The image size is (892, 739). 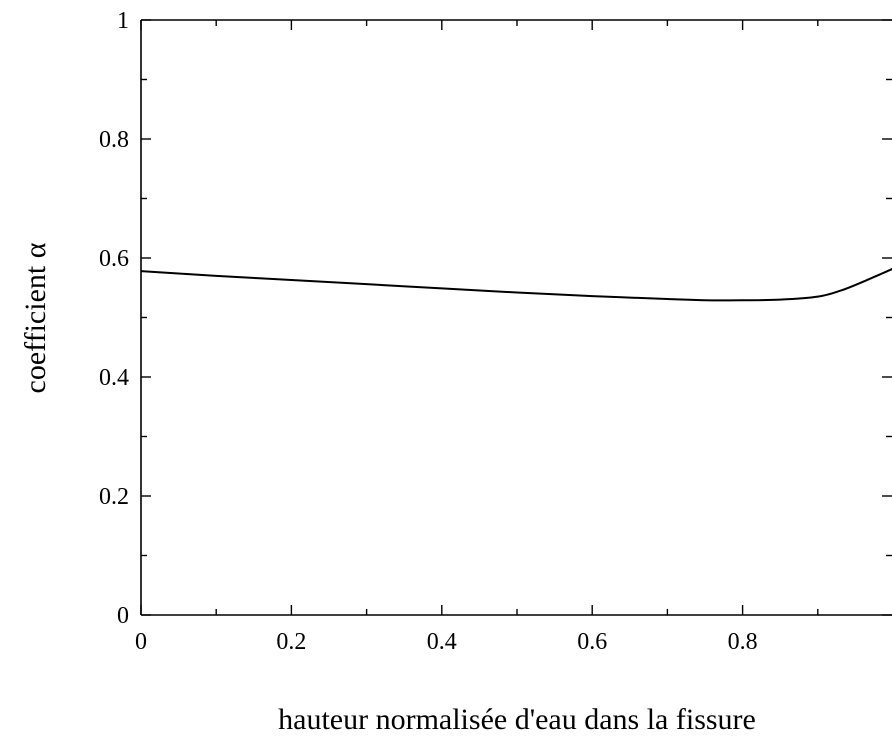 I want to click on x-tick-label: 0.8, so click(x=743, y=642).